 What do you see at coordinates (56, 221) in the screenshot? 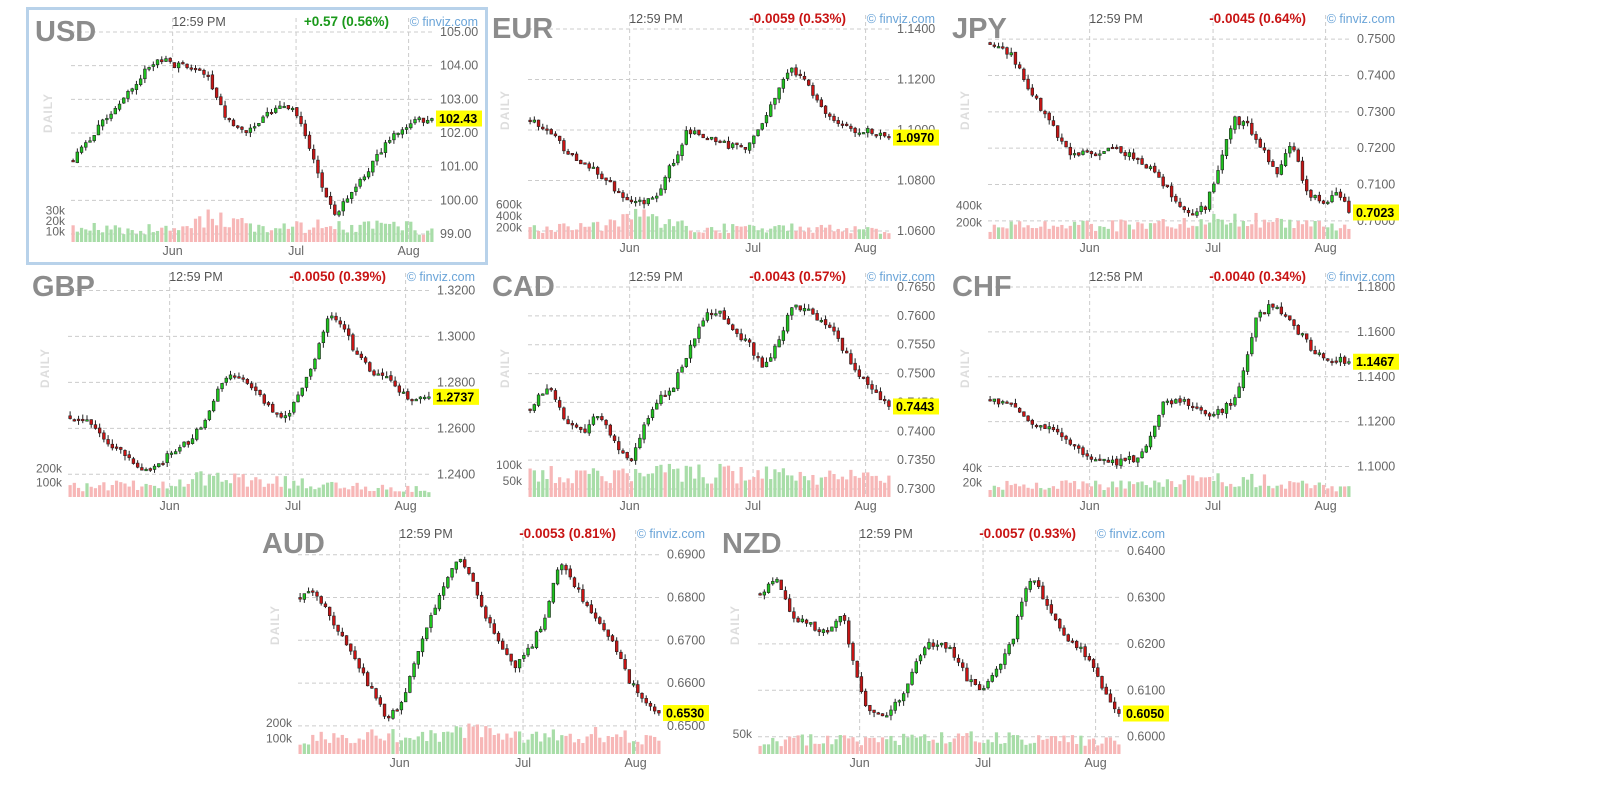
I see `volume-tick-label: 20k` at bounding box center [56, 221].